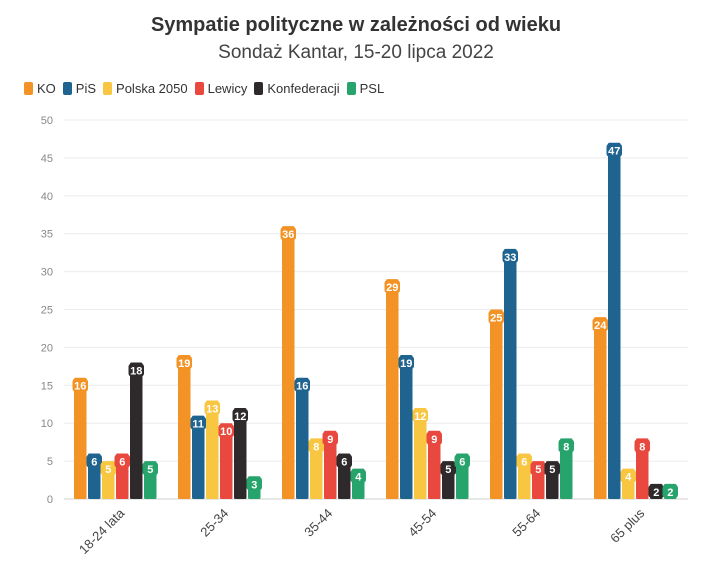 This screenshot has width=712, height=585. I want to click on data-label: 24, so click(600, 326).